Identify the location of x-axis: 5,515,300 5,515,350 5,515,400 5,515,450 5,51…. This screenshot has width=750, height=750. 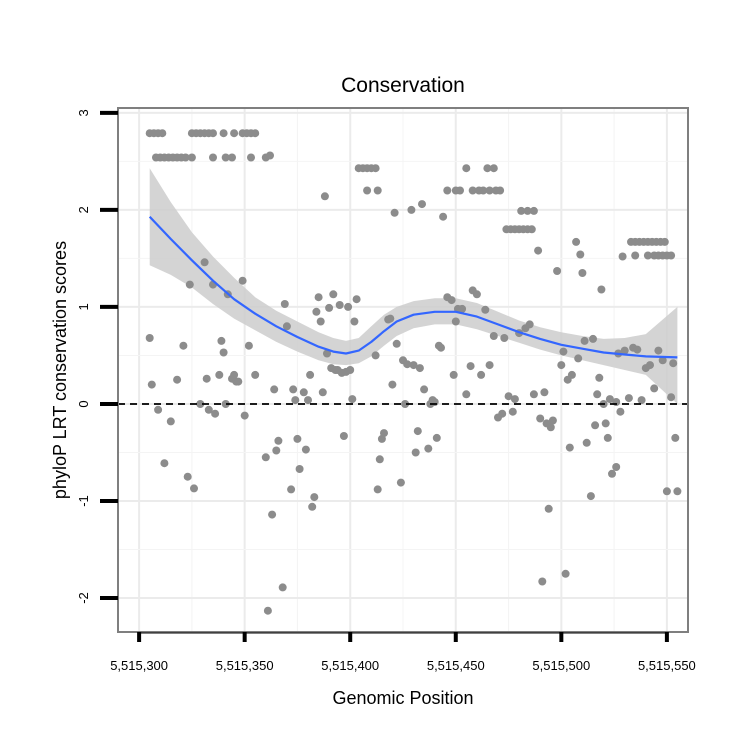
(403, 652).